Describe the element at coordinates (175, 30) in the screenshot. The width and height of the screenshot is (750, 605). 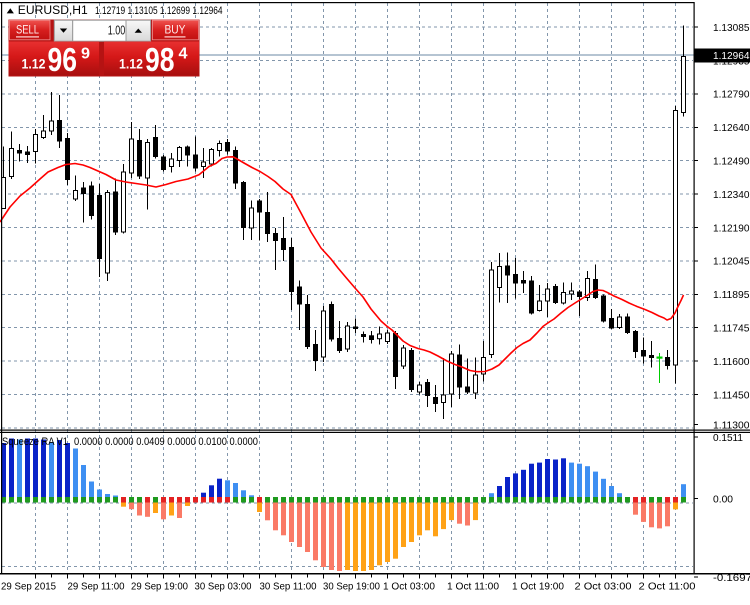
I see `svg-text: BUY` at that location.